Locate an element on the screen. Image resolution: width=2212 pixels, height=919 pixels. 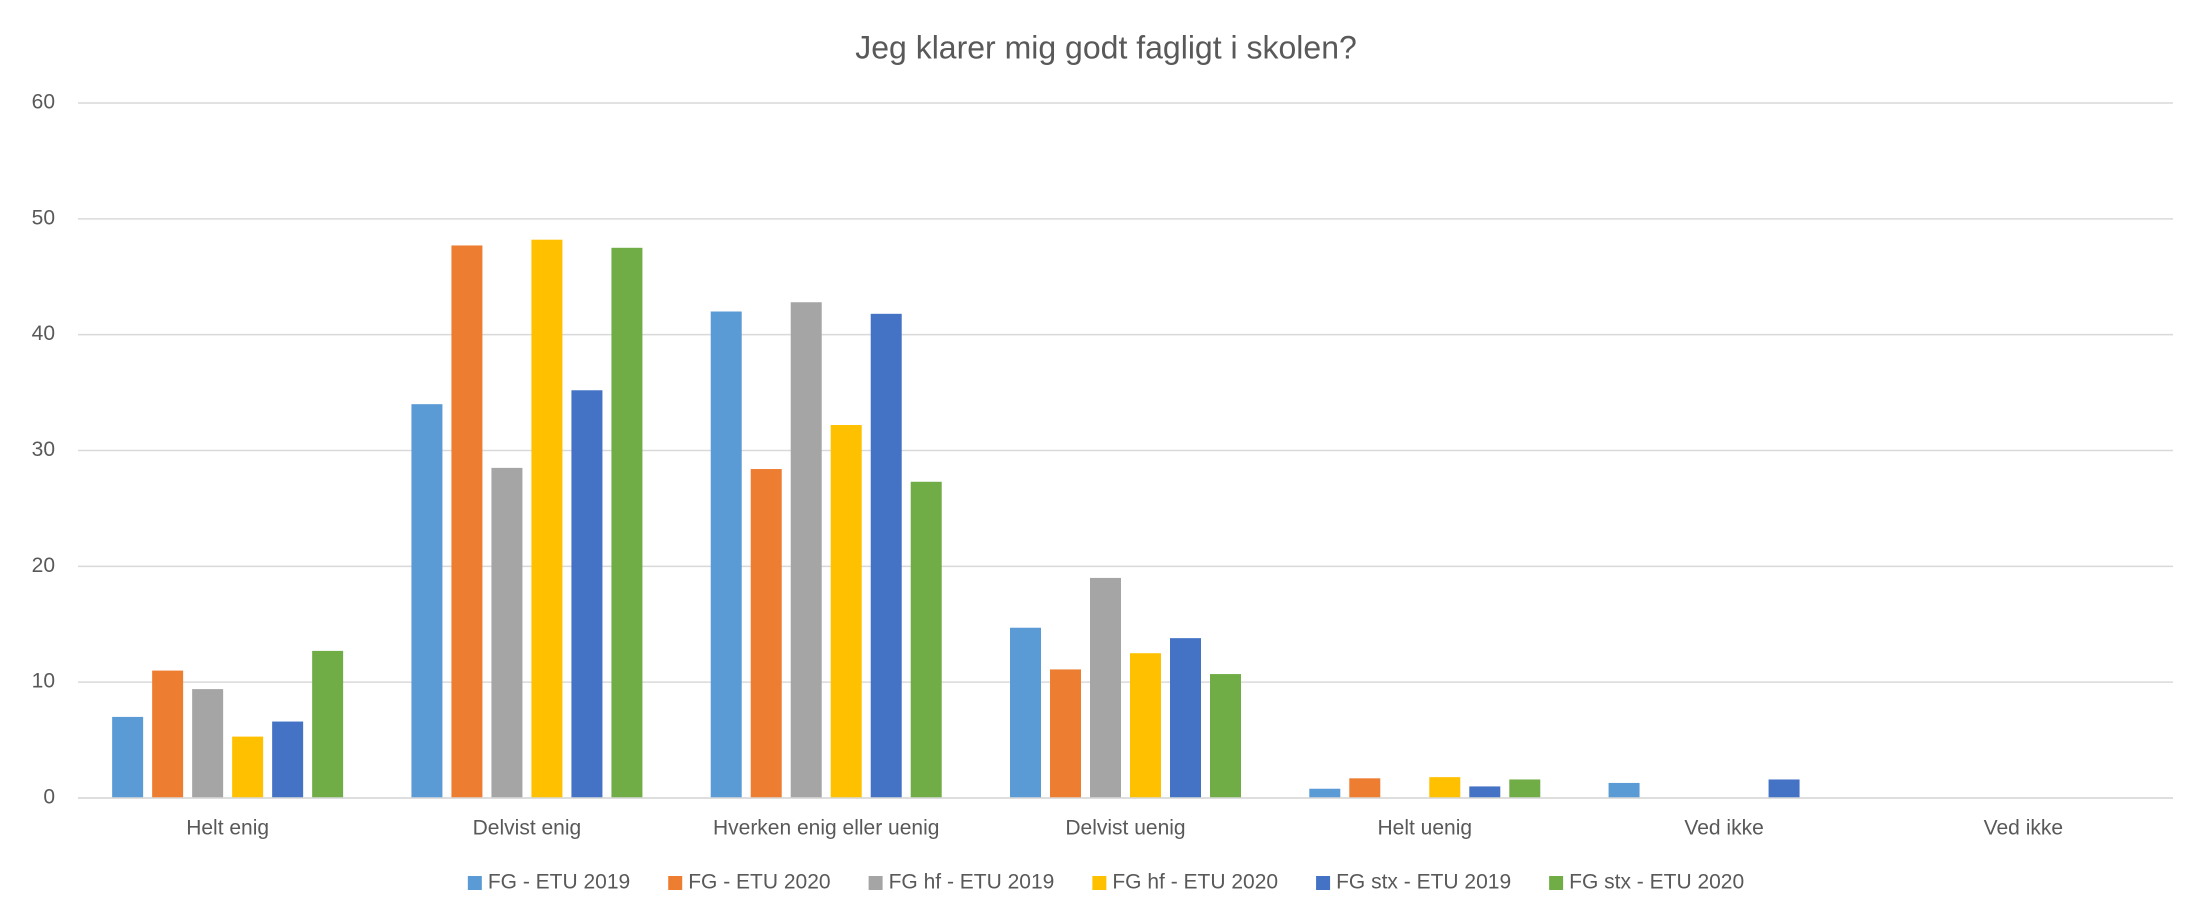
y-tick-label: 30 is located at coordinates (43, 449).